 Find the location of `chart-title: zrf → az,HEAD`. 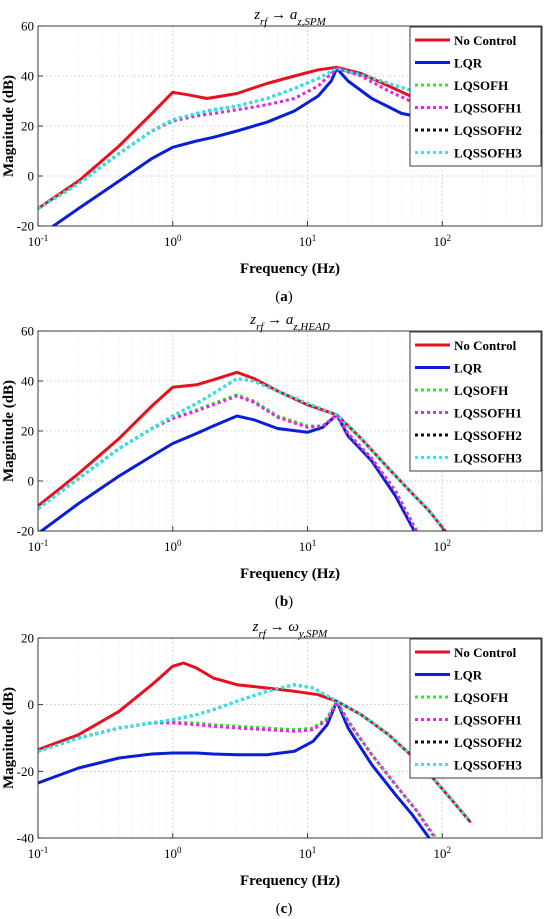

chart-title: zrf → az,HEAD is located at coordinates (289, 322).